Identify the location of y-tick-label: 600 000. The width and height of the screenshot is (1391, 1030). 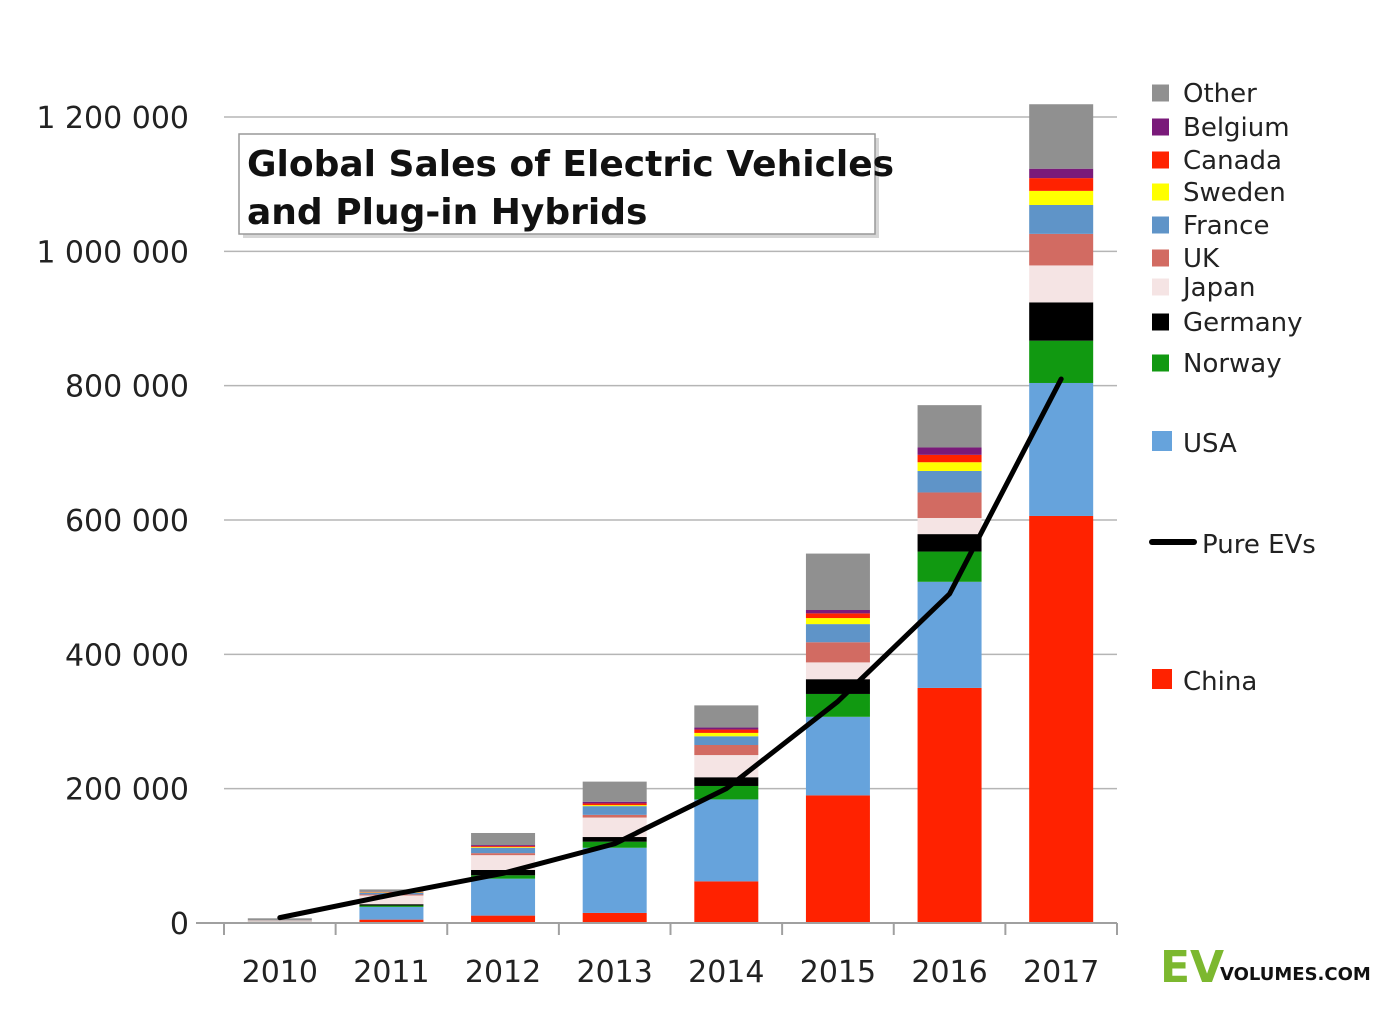
(127, 521).